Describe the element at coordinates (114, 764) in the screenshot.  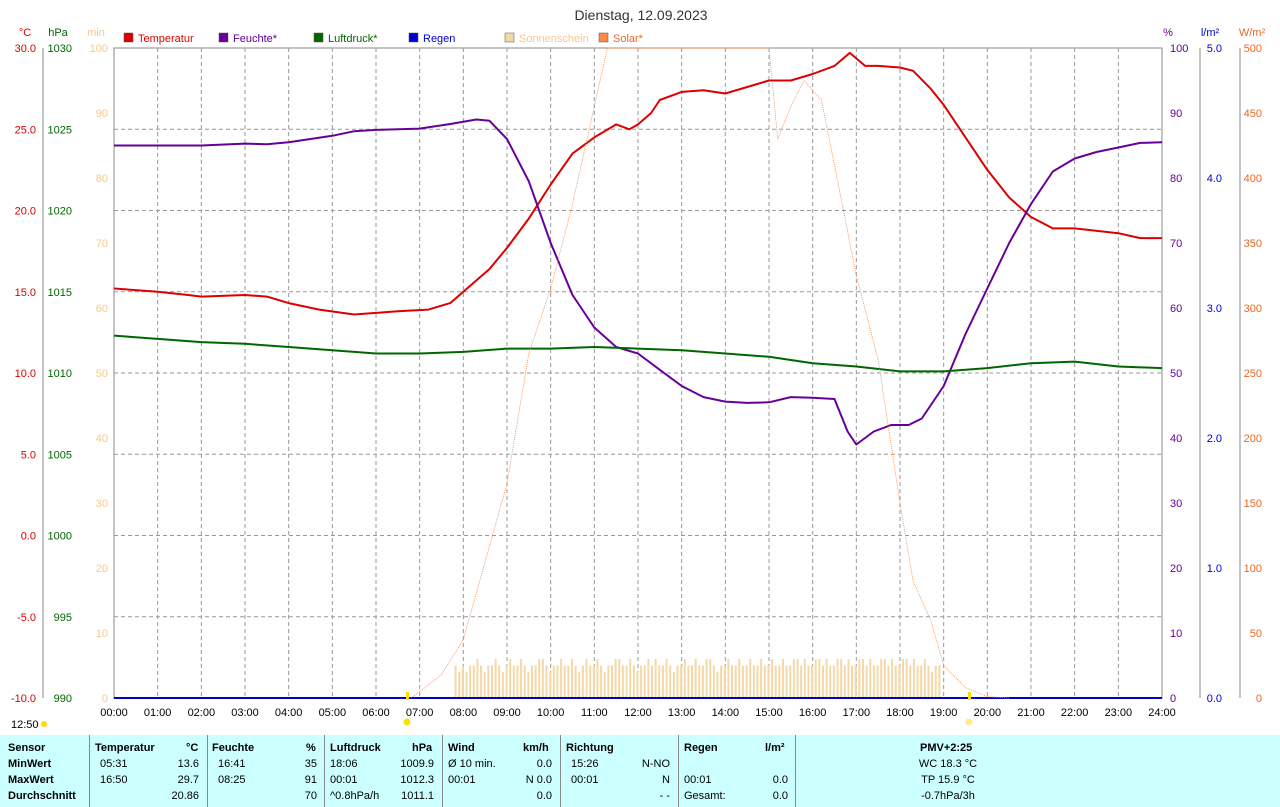
I see `summary-temp-time: 05:31` at that location.